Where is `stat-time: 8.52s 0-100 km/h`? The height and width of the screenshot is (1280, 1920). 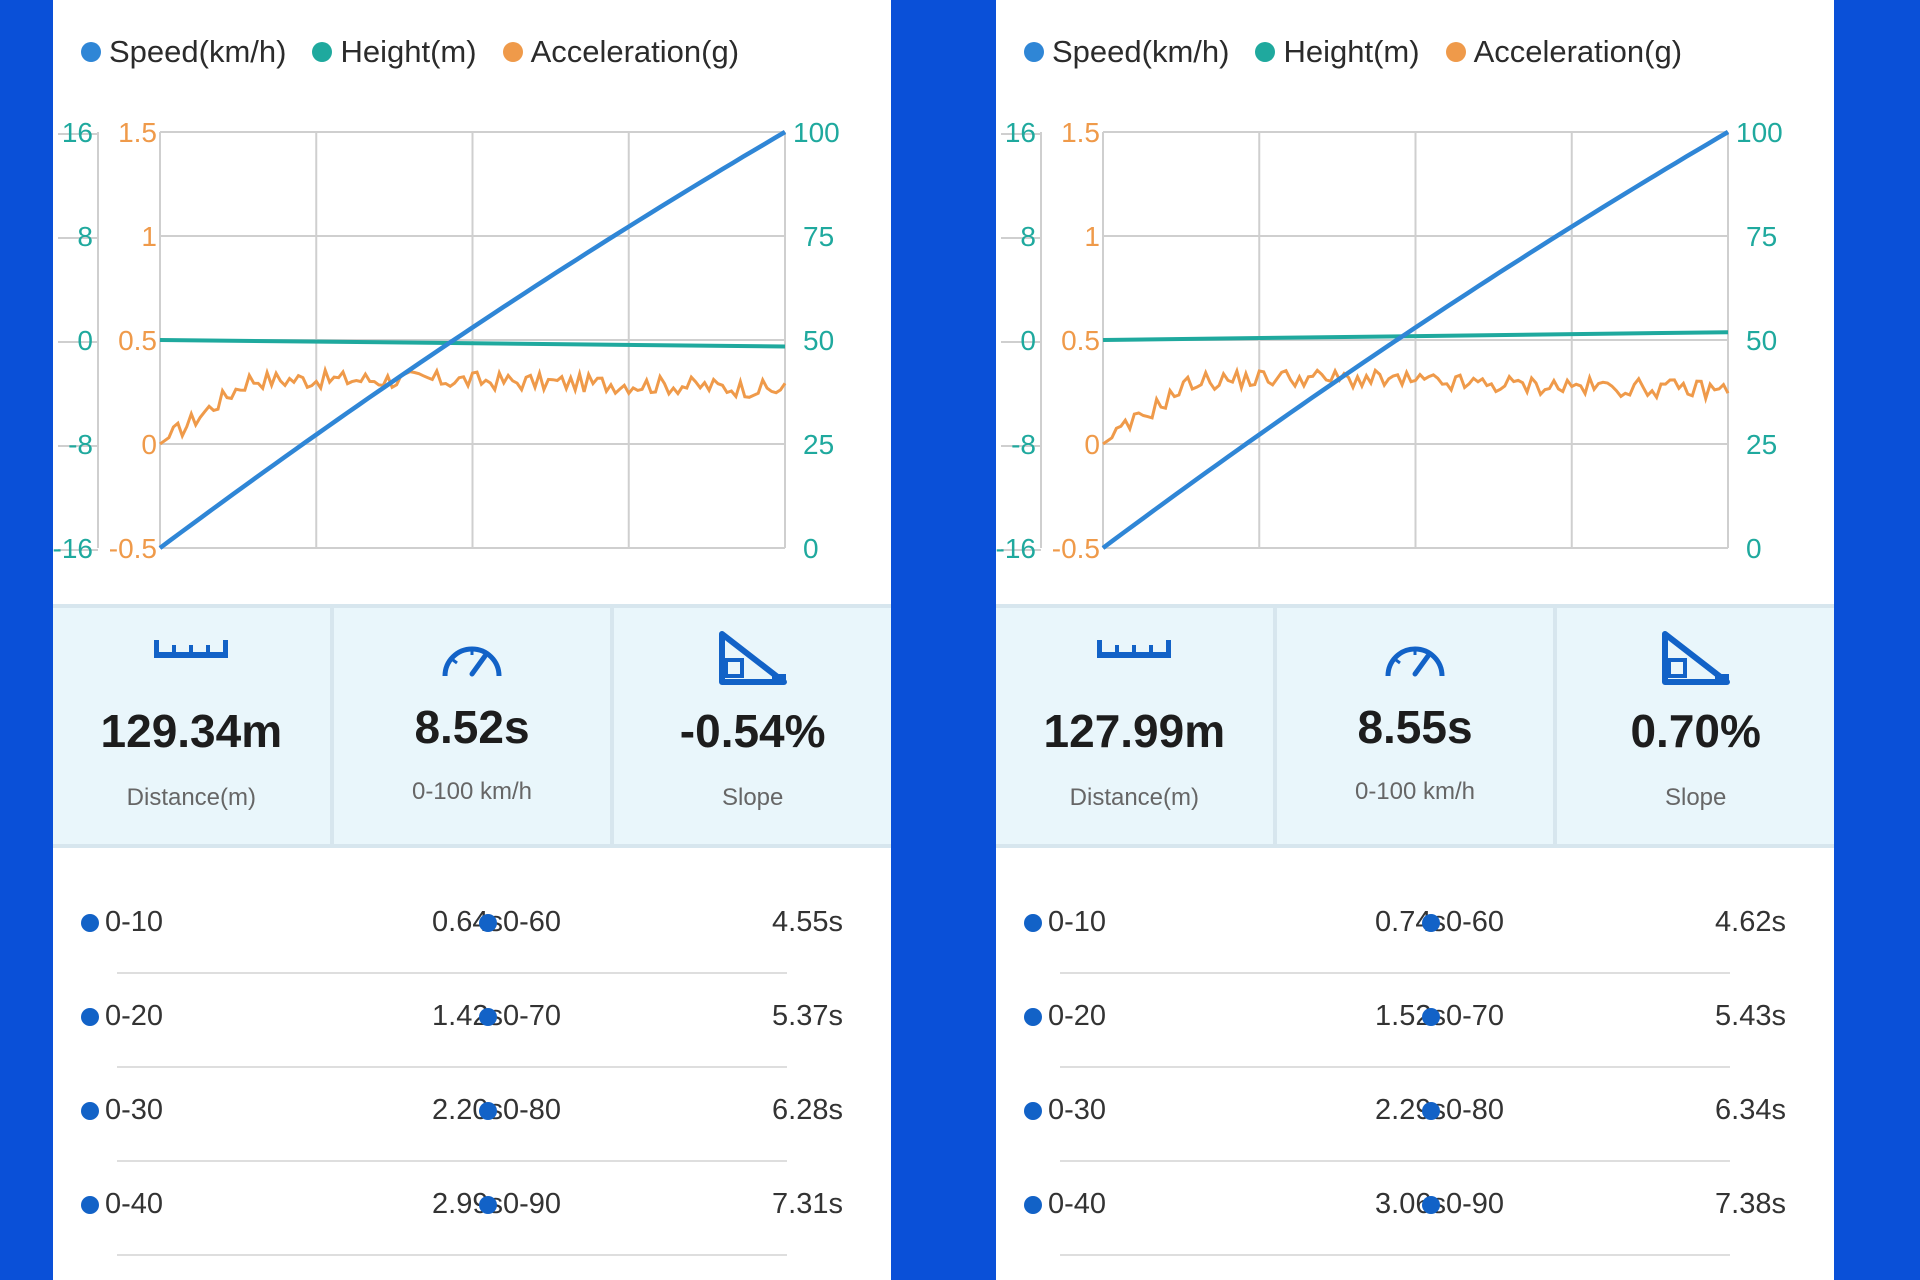
stat-time: 8.52s 0-100 km/h is located at coordinates (474, 726).